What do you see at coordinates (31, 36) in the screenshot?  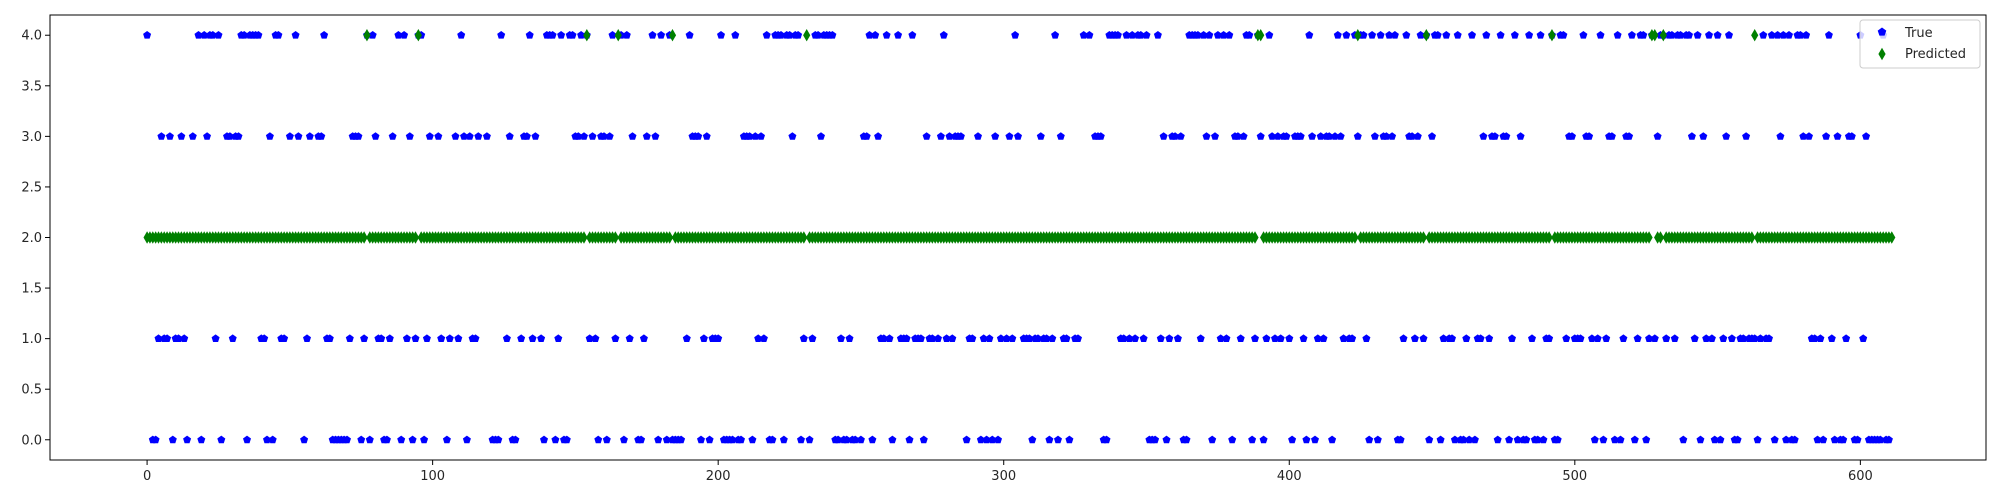 I see `y-tick-label: 4.0` at bounding box center [31, 36].